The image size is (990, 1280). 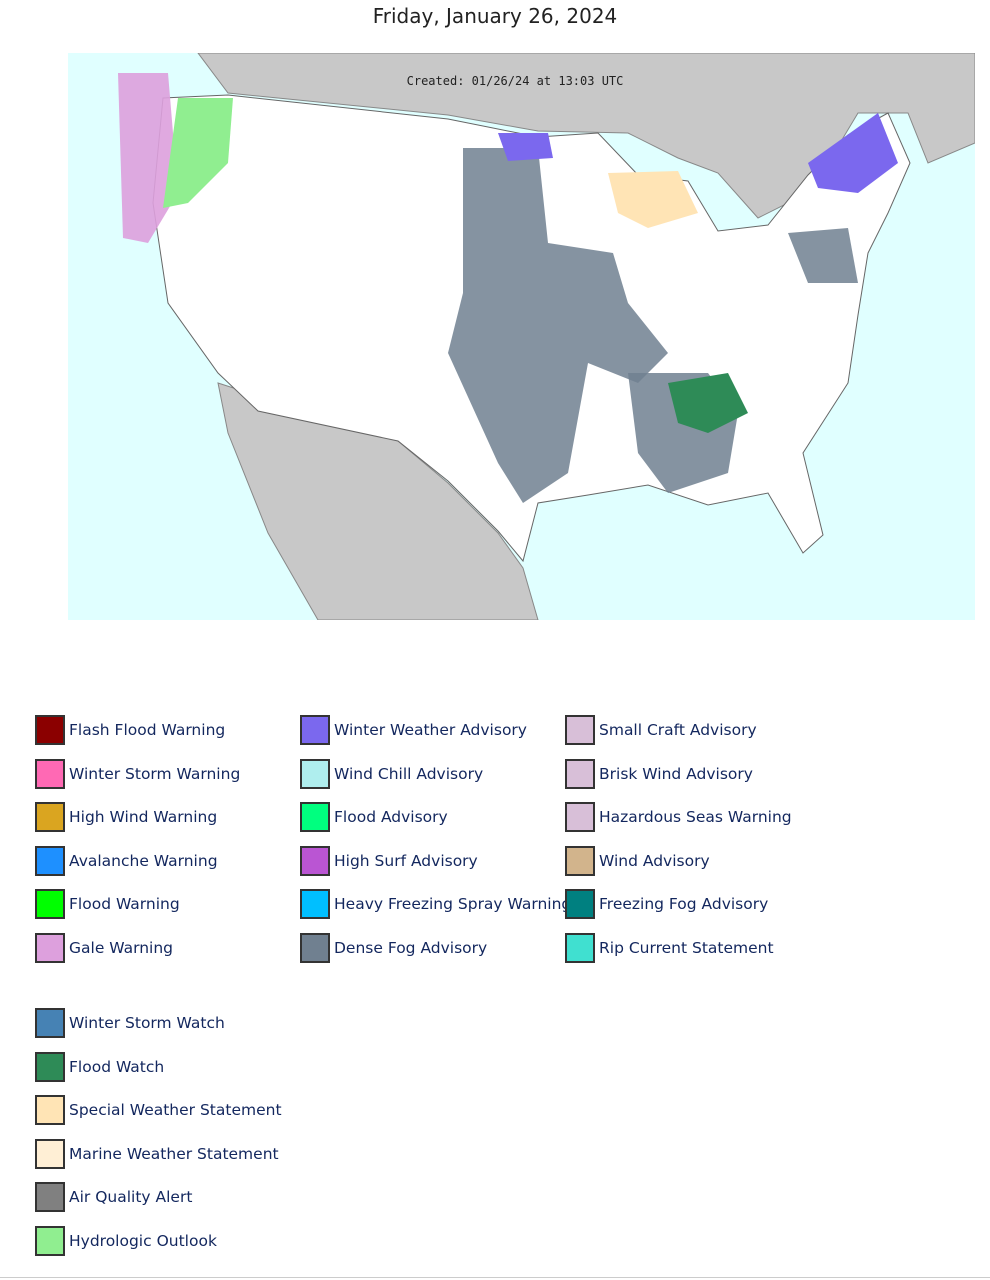 I want to click on legend-item: Heavy Freezing Spray Warning, so click(x=435, y=904).